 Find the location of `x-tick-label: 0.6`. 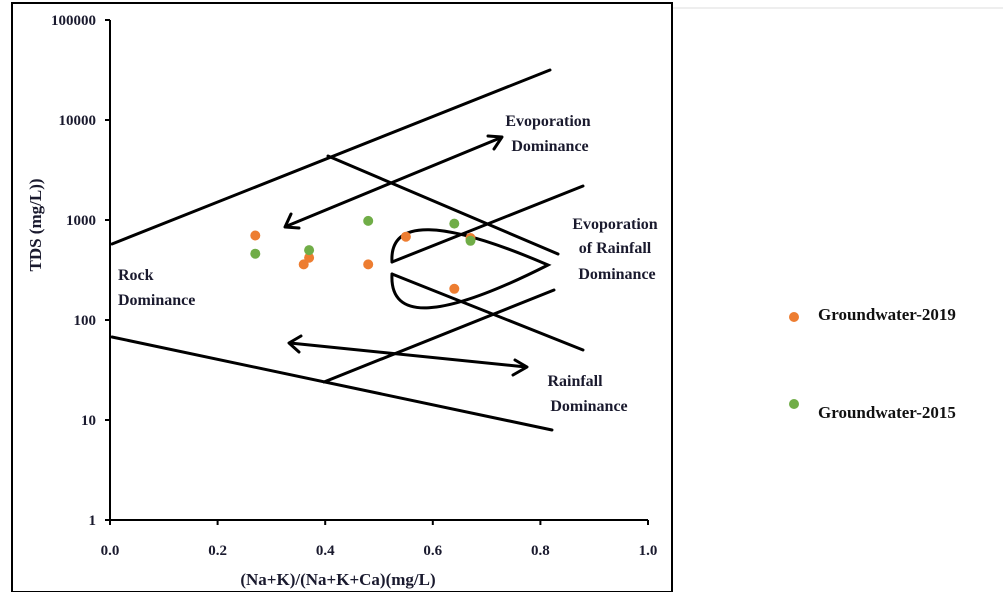

x-tick-label: 0.6 is located at coordinates (432, 551).